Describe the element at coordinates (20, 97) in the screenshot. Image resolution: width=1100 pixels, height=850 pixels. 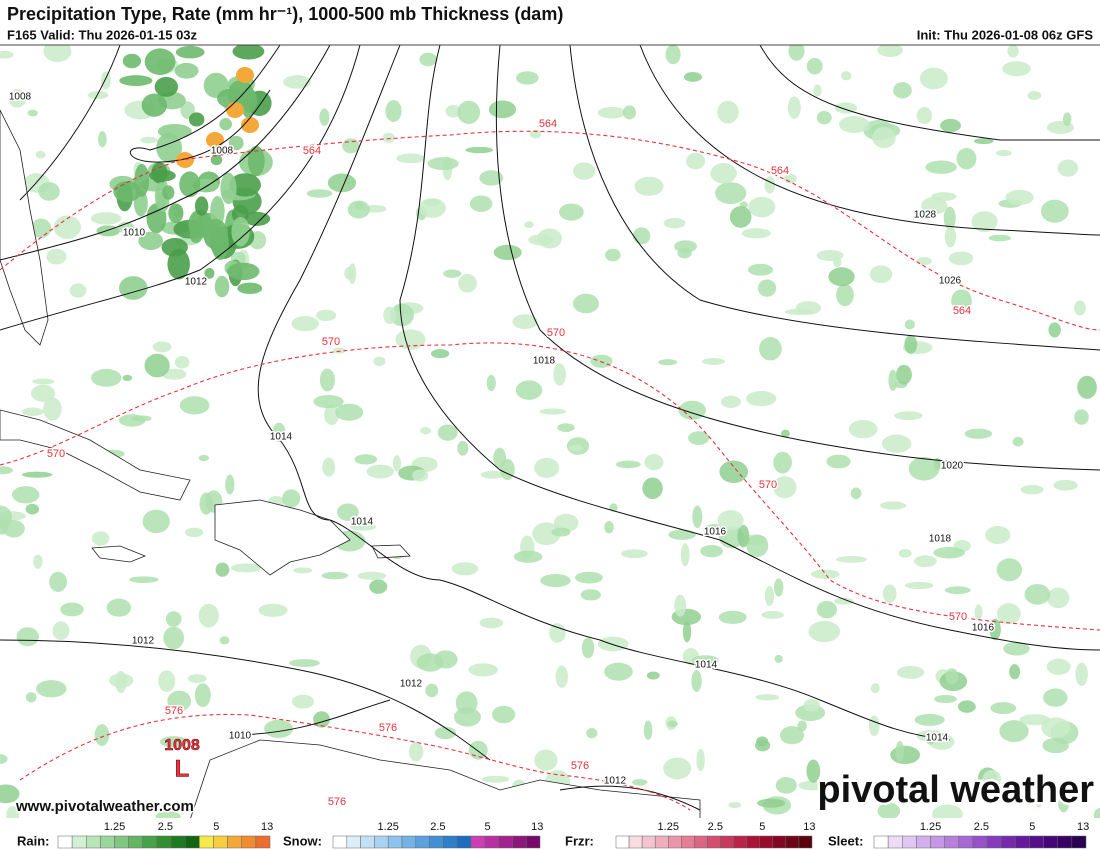
I see `isobar-label: 1008` at that location.